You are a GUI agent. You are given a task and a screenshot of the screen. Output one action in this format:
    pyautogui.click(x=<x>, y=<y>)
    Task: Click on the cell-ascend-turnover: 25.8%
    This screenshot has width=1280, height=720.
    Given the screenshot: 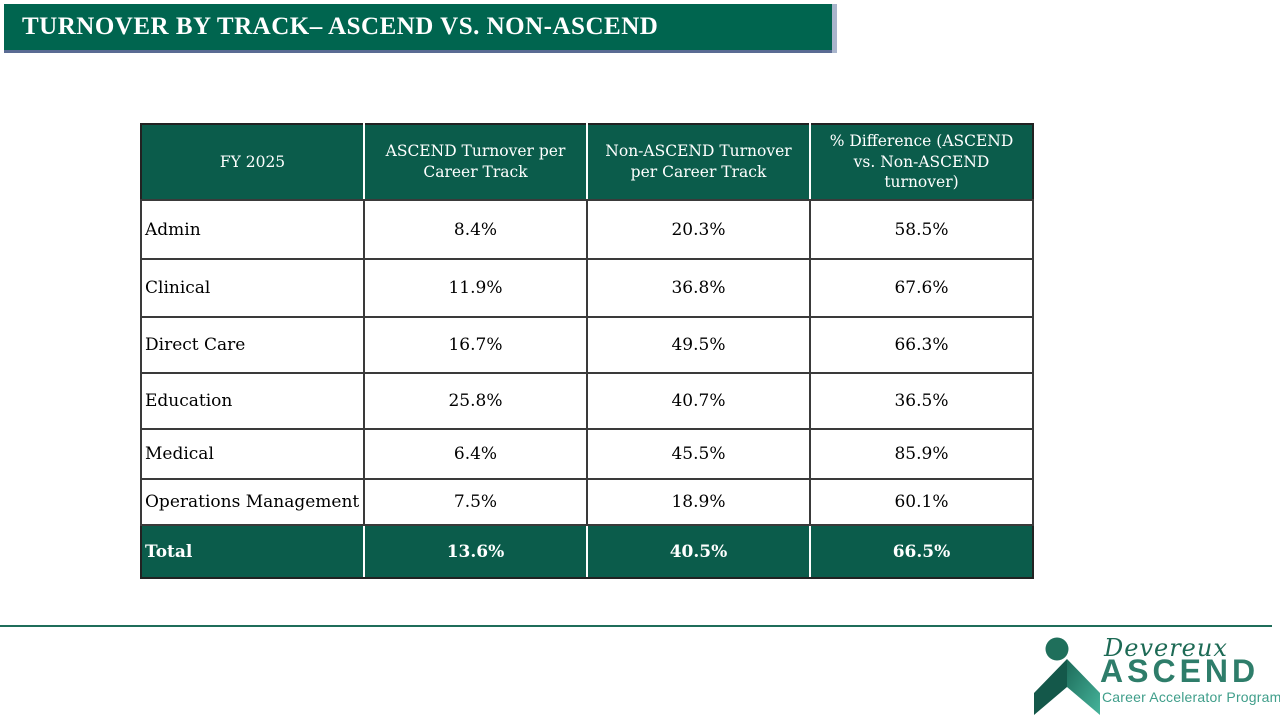 What is the action you would take?
    pyautogui.click(x=475, y=401)
    